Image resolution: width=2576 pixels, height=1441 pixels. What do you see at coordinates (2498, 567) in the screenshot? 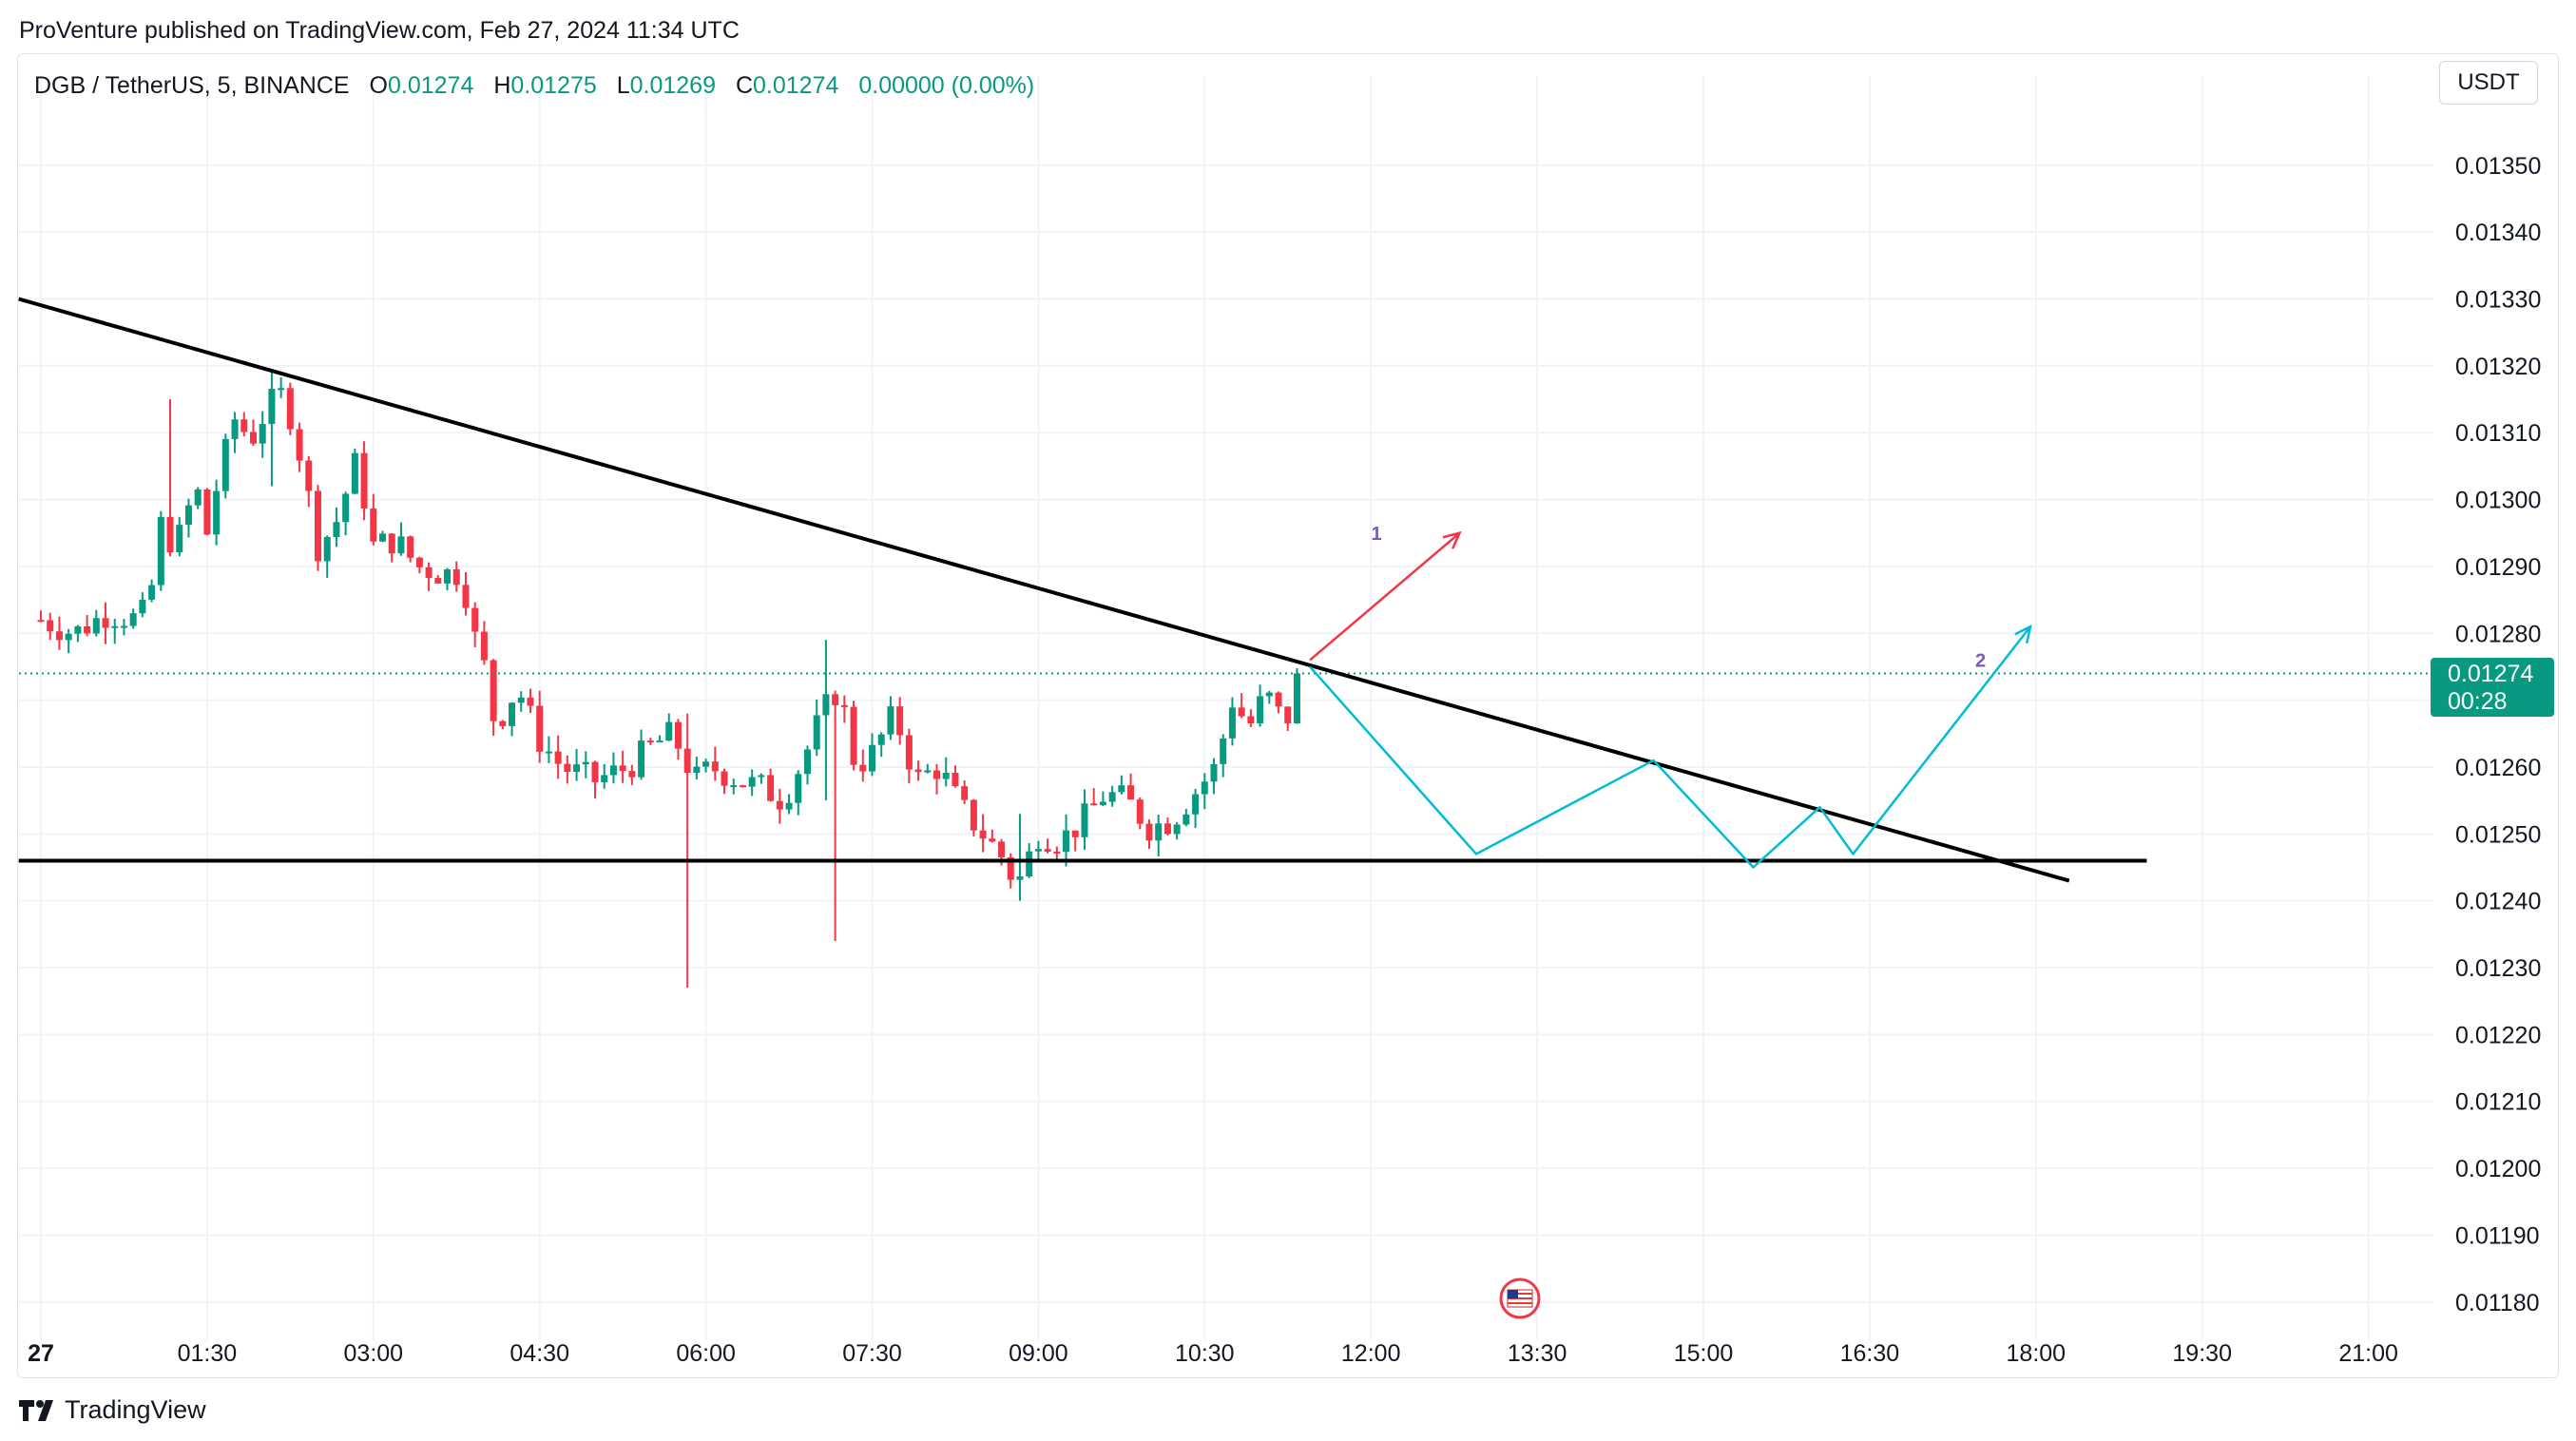
I see `price-tick-label: 0.01290` at bounding box center [2498, 567].